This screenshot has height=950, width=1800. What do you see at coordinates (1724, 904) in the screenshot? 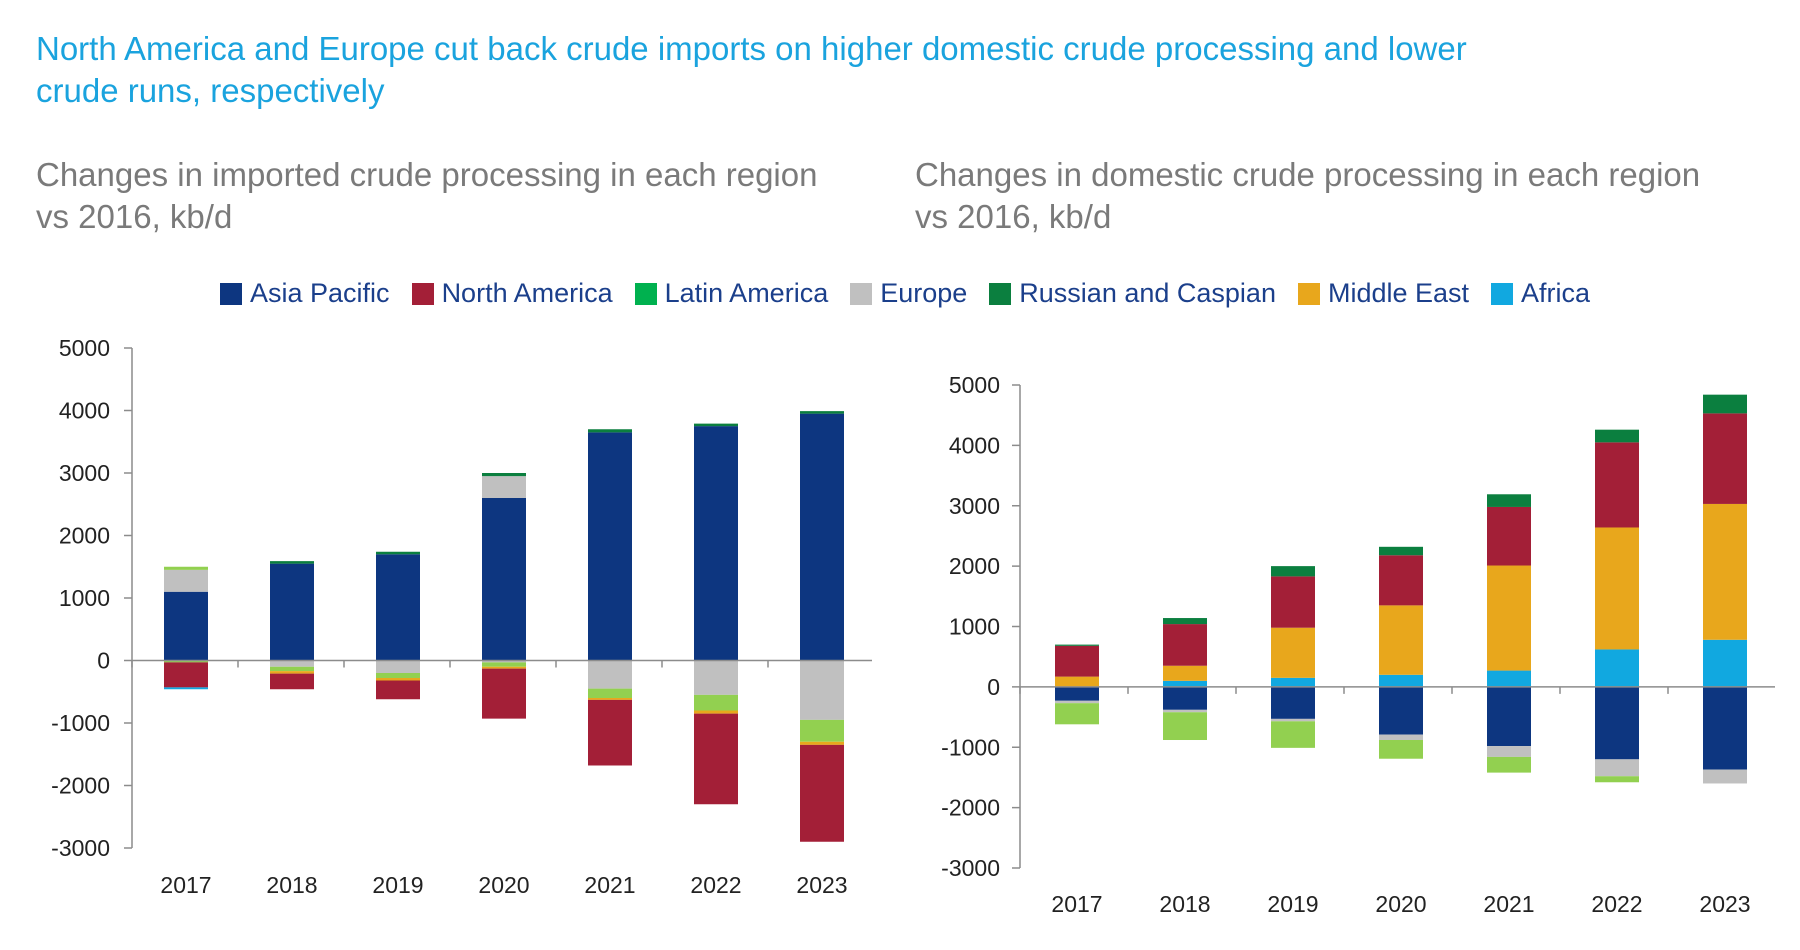
I see `x-tick-label: 2023` at bounding box center [1724, 904].